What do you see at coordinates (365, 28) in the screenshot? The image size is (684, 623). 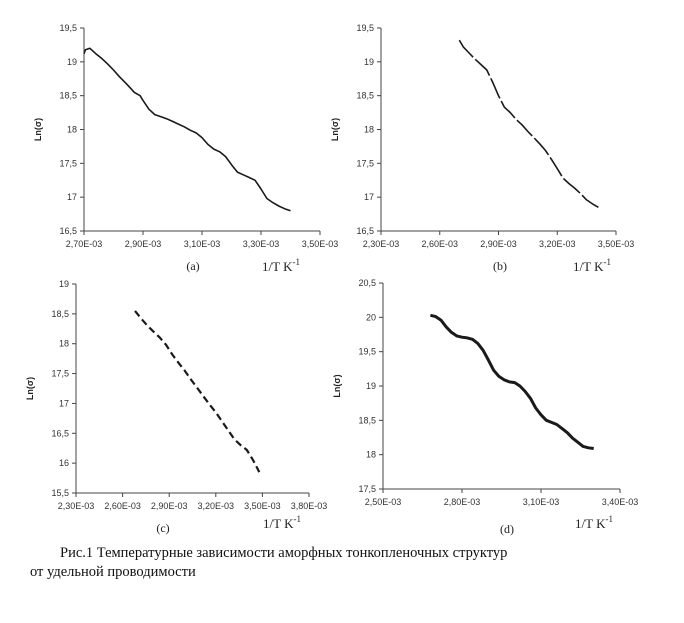 I see `chart-2-y-tick-label: 19,5` at bounding box center [365, 28].